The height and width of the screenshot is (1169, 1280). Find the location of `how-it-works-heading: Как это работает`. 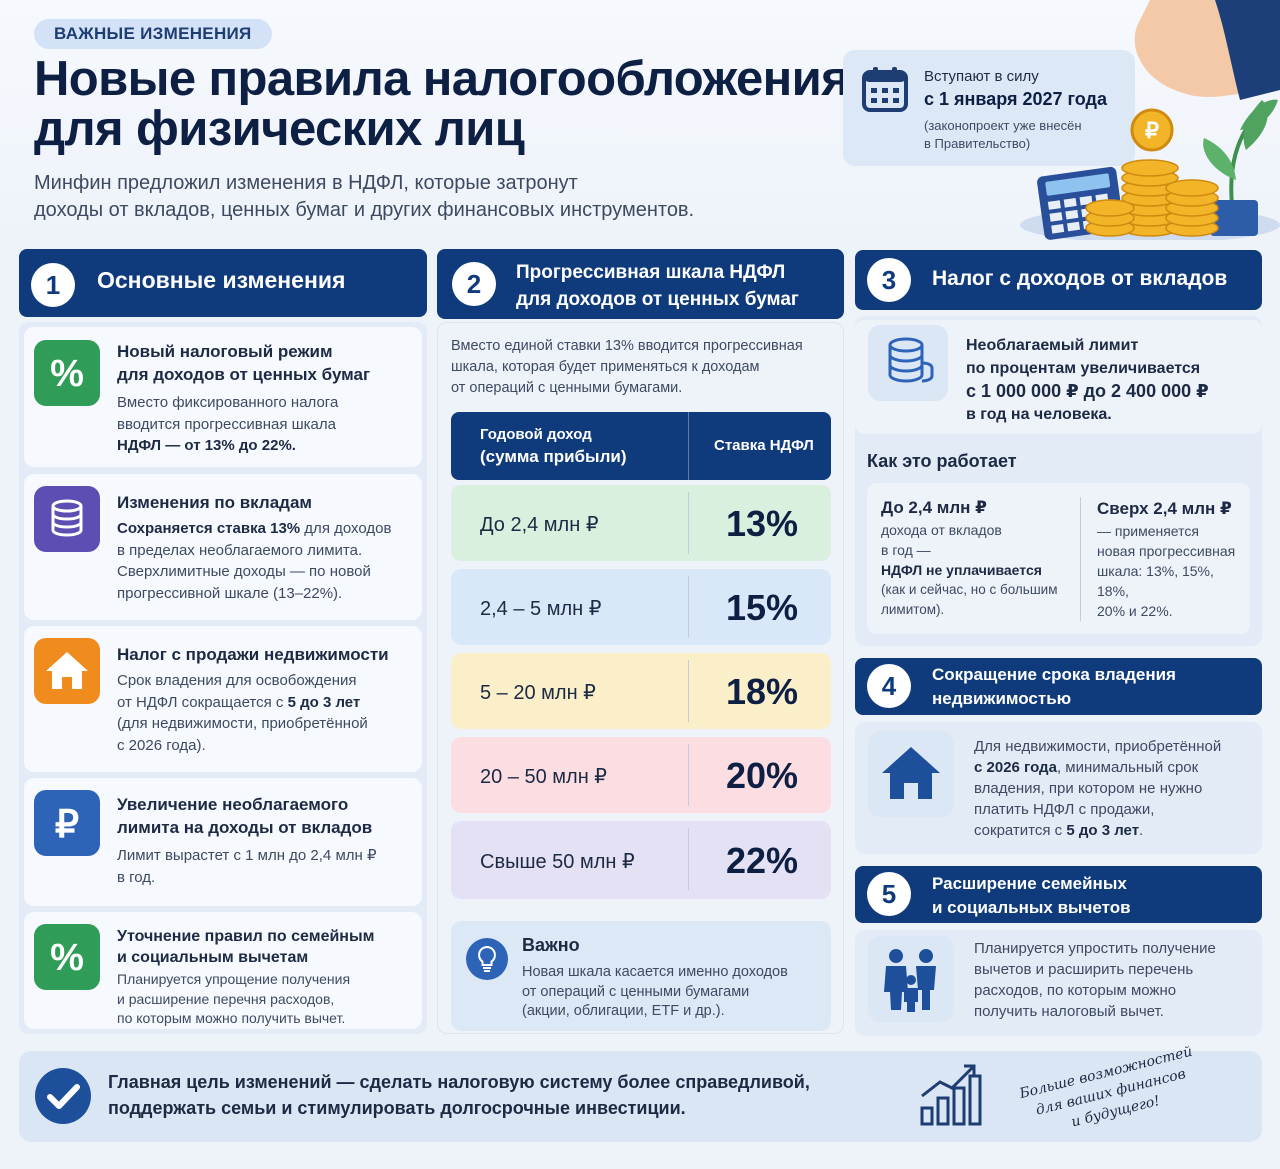

how-it-works-heading: Как это работает is located at coordinates (942, 461).